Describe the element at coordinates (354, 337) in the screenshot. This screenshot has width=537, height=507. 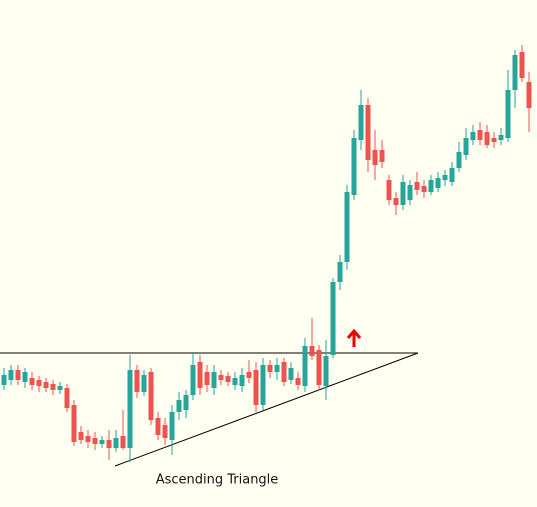
I see `breakout-arrow` at that location.